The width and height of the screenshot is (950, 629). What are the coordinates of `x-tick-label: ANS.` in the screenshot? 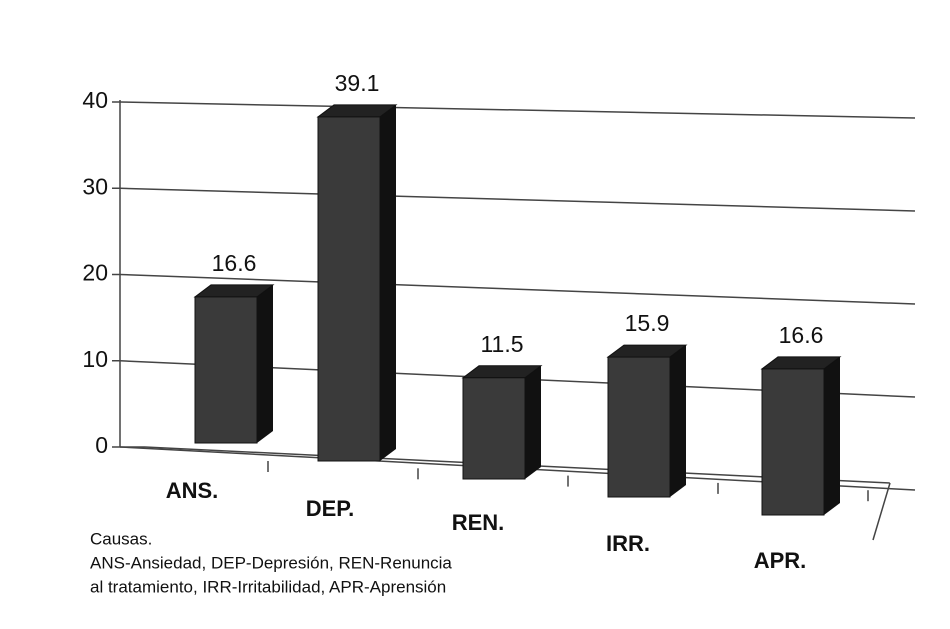 It's located at (192, 490).